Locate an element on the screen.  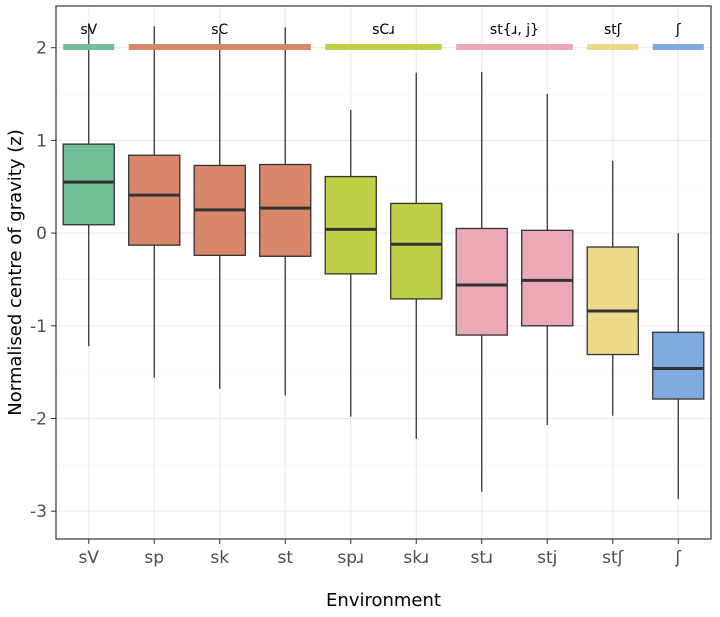
x-axis: sV sp sk st spɹ skɹ stɹ stj stʃ ʃ is located at coordinates (380, 553).